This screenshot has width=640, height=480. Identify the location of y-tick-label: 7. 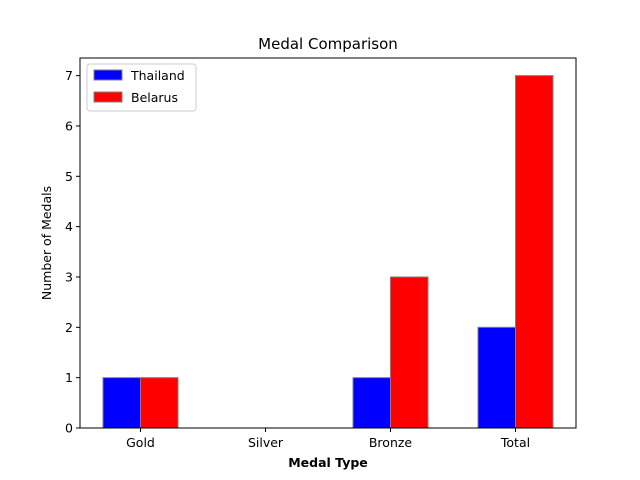
(69, 75).